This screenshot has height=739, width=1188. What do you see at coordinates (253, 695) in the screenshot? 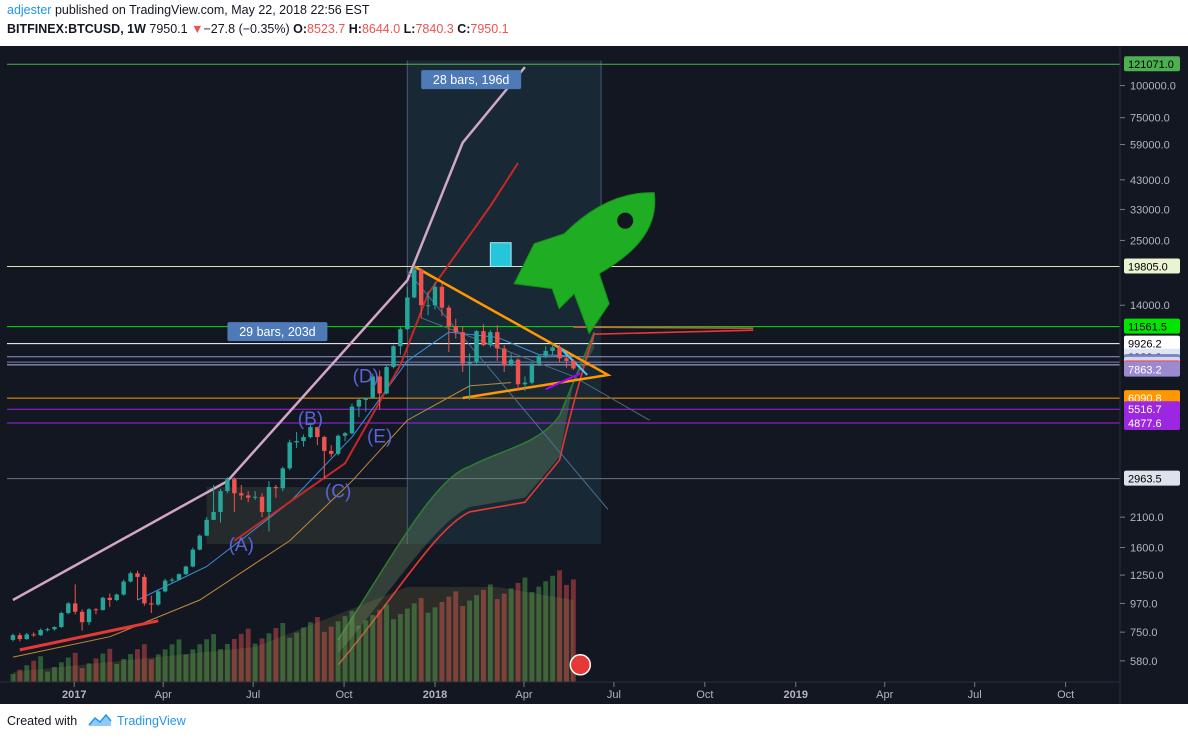
I see `x-tick-label: Jul` at bounding box center [253, 695].